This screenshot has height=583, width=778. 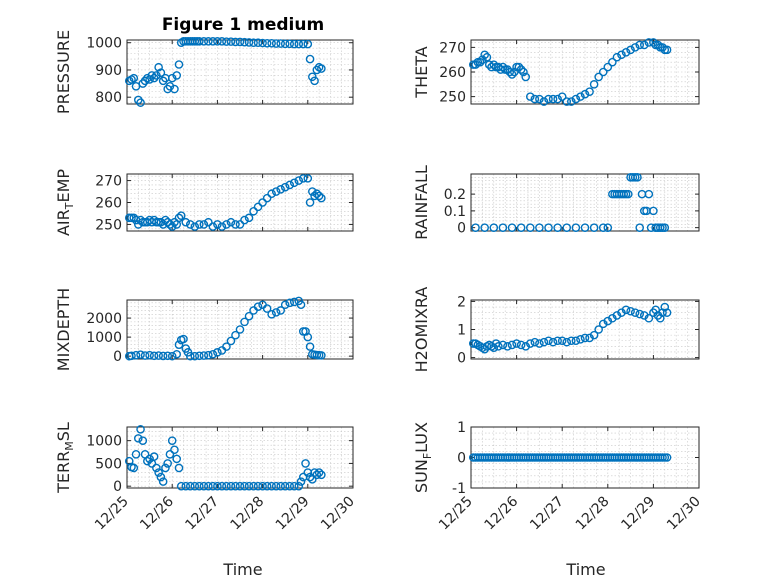 I want to click on axes-frame, so click(x=240, y=72).